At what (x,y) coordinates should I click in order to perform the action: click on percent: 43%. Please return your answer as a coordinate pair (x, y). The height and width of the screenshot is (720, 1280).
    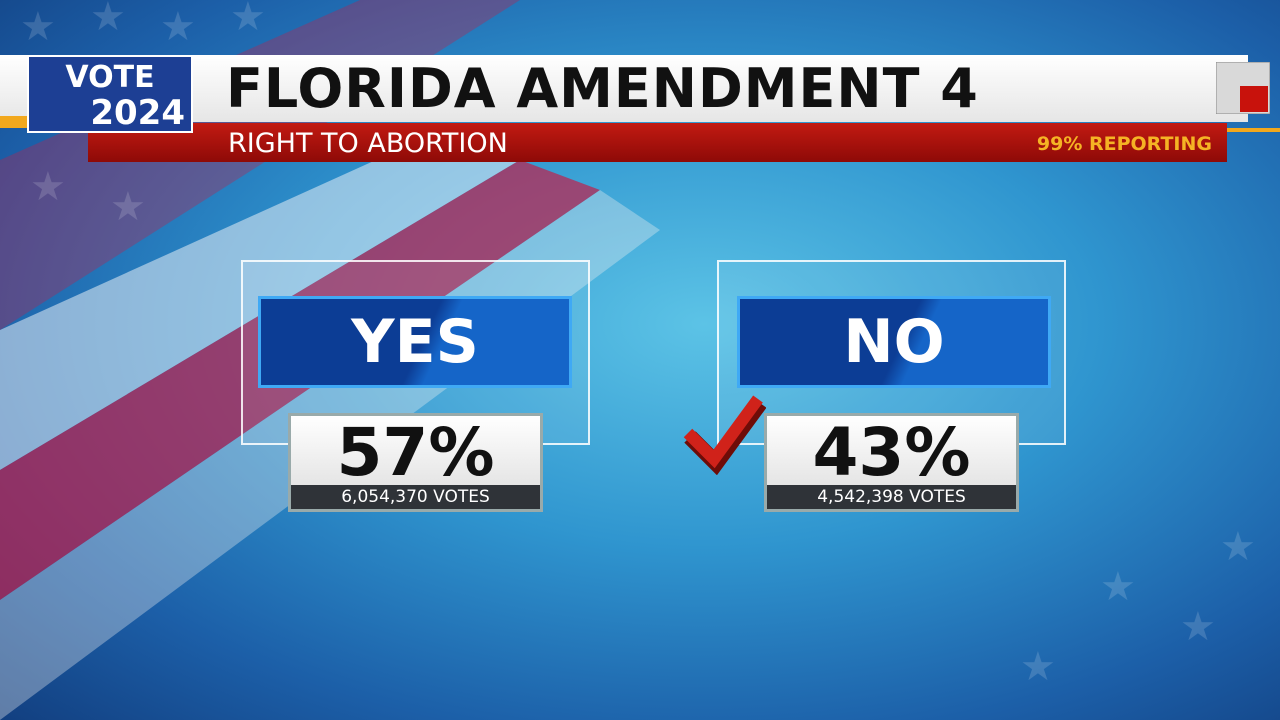
    Looking at the image, I should click on (891, 452).